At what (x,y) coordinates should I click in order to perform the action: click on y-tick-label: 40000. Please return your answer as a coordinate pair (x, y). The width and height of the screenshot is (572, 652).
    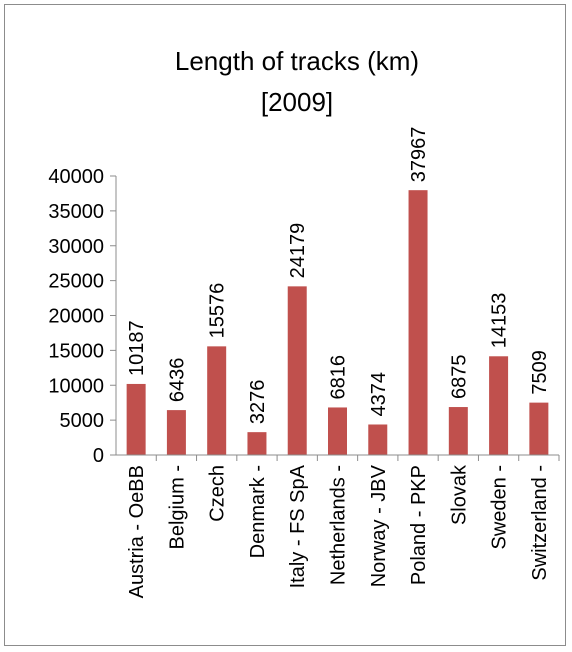
    Looking at the image, I should click on (76, 177).